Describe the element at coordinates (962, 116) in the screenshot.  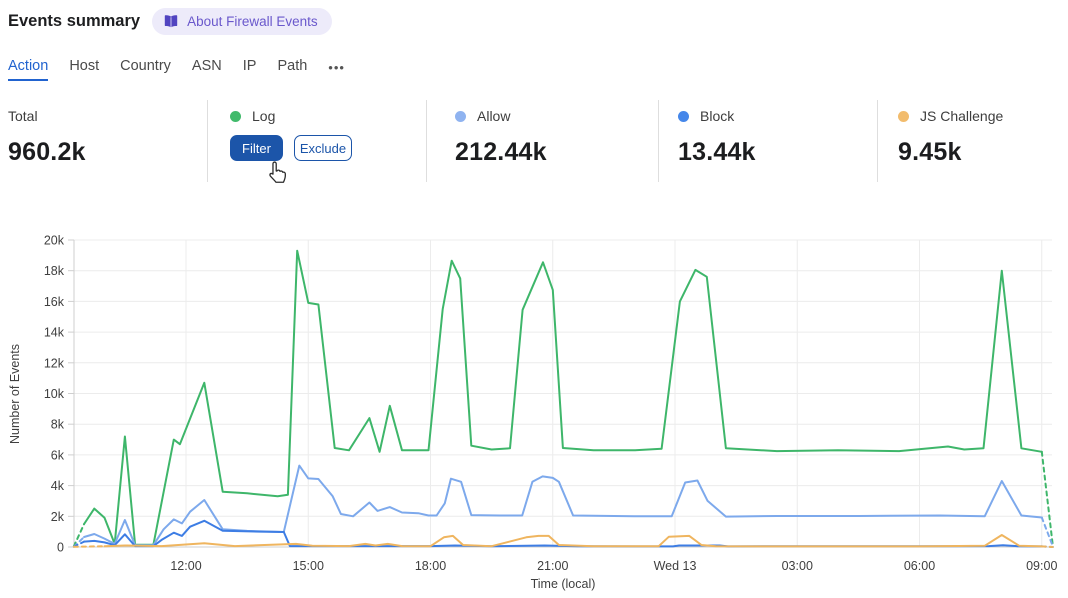
I see `stat-label-js-challenge: JS Challenge` at that location.